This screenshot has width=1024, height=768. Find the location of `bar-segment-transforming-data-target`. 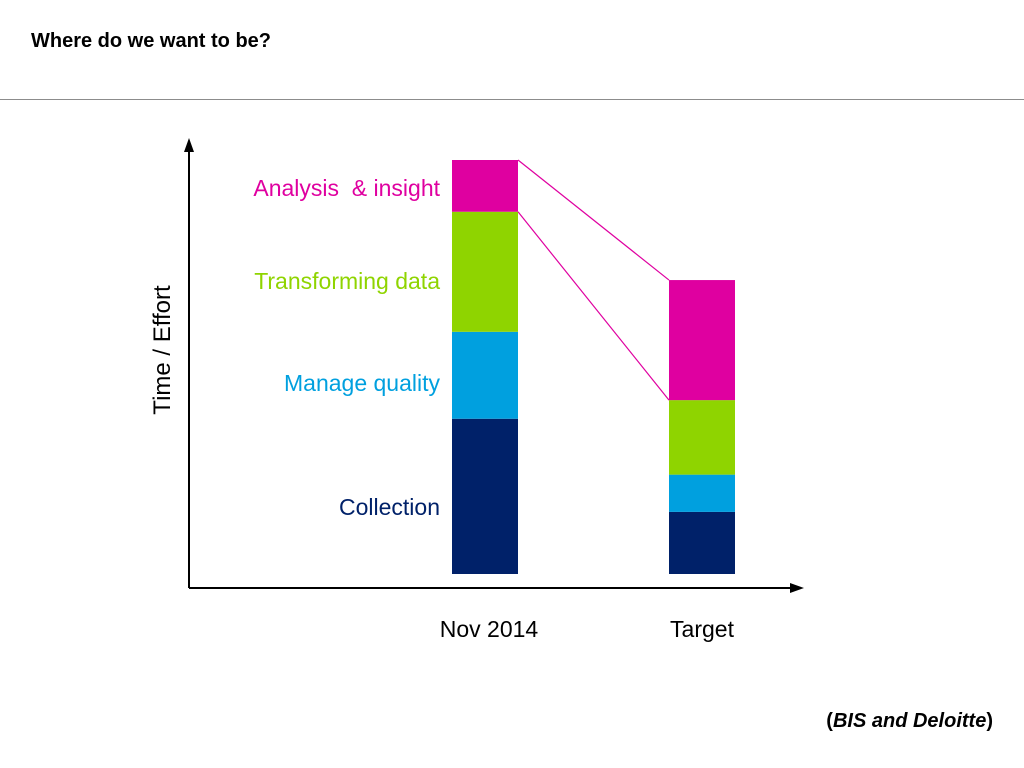

bar-segment-transforming-data-target is located at coordinates (702, 437).